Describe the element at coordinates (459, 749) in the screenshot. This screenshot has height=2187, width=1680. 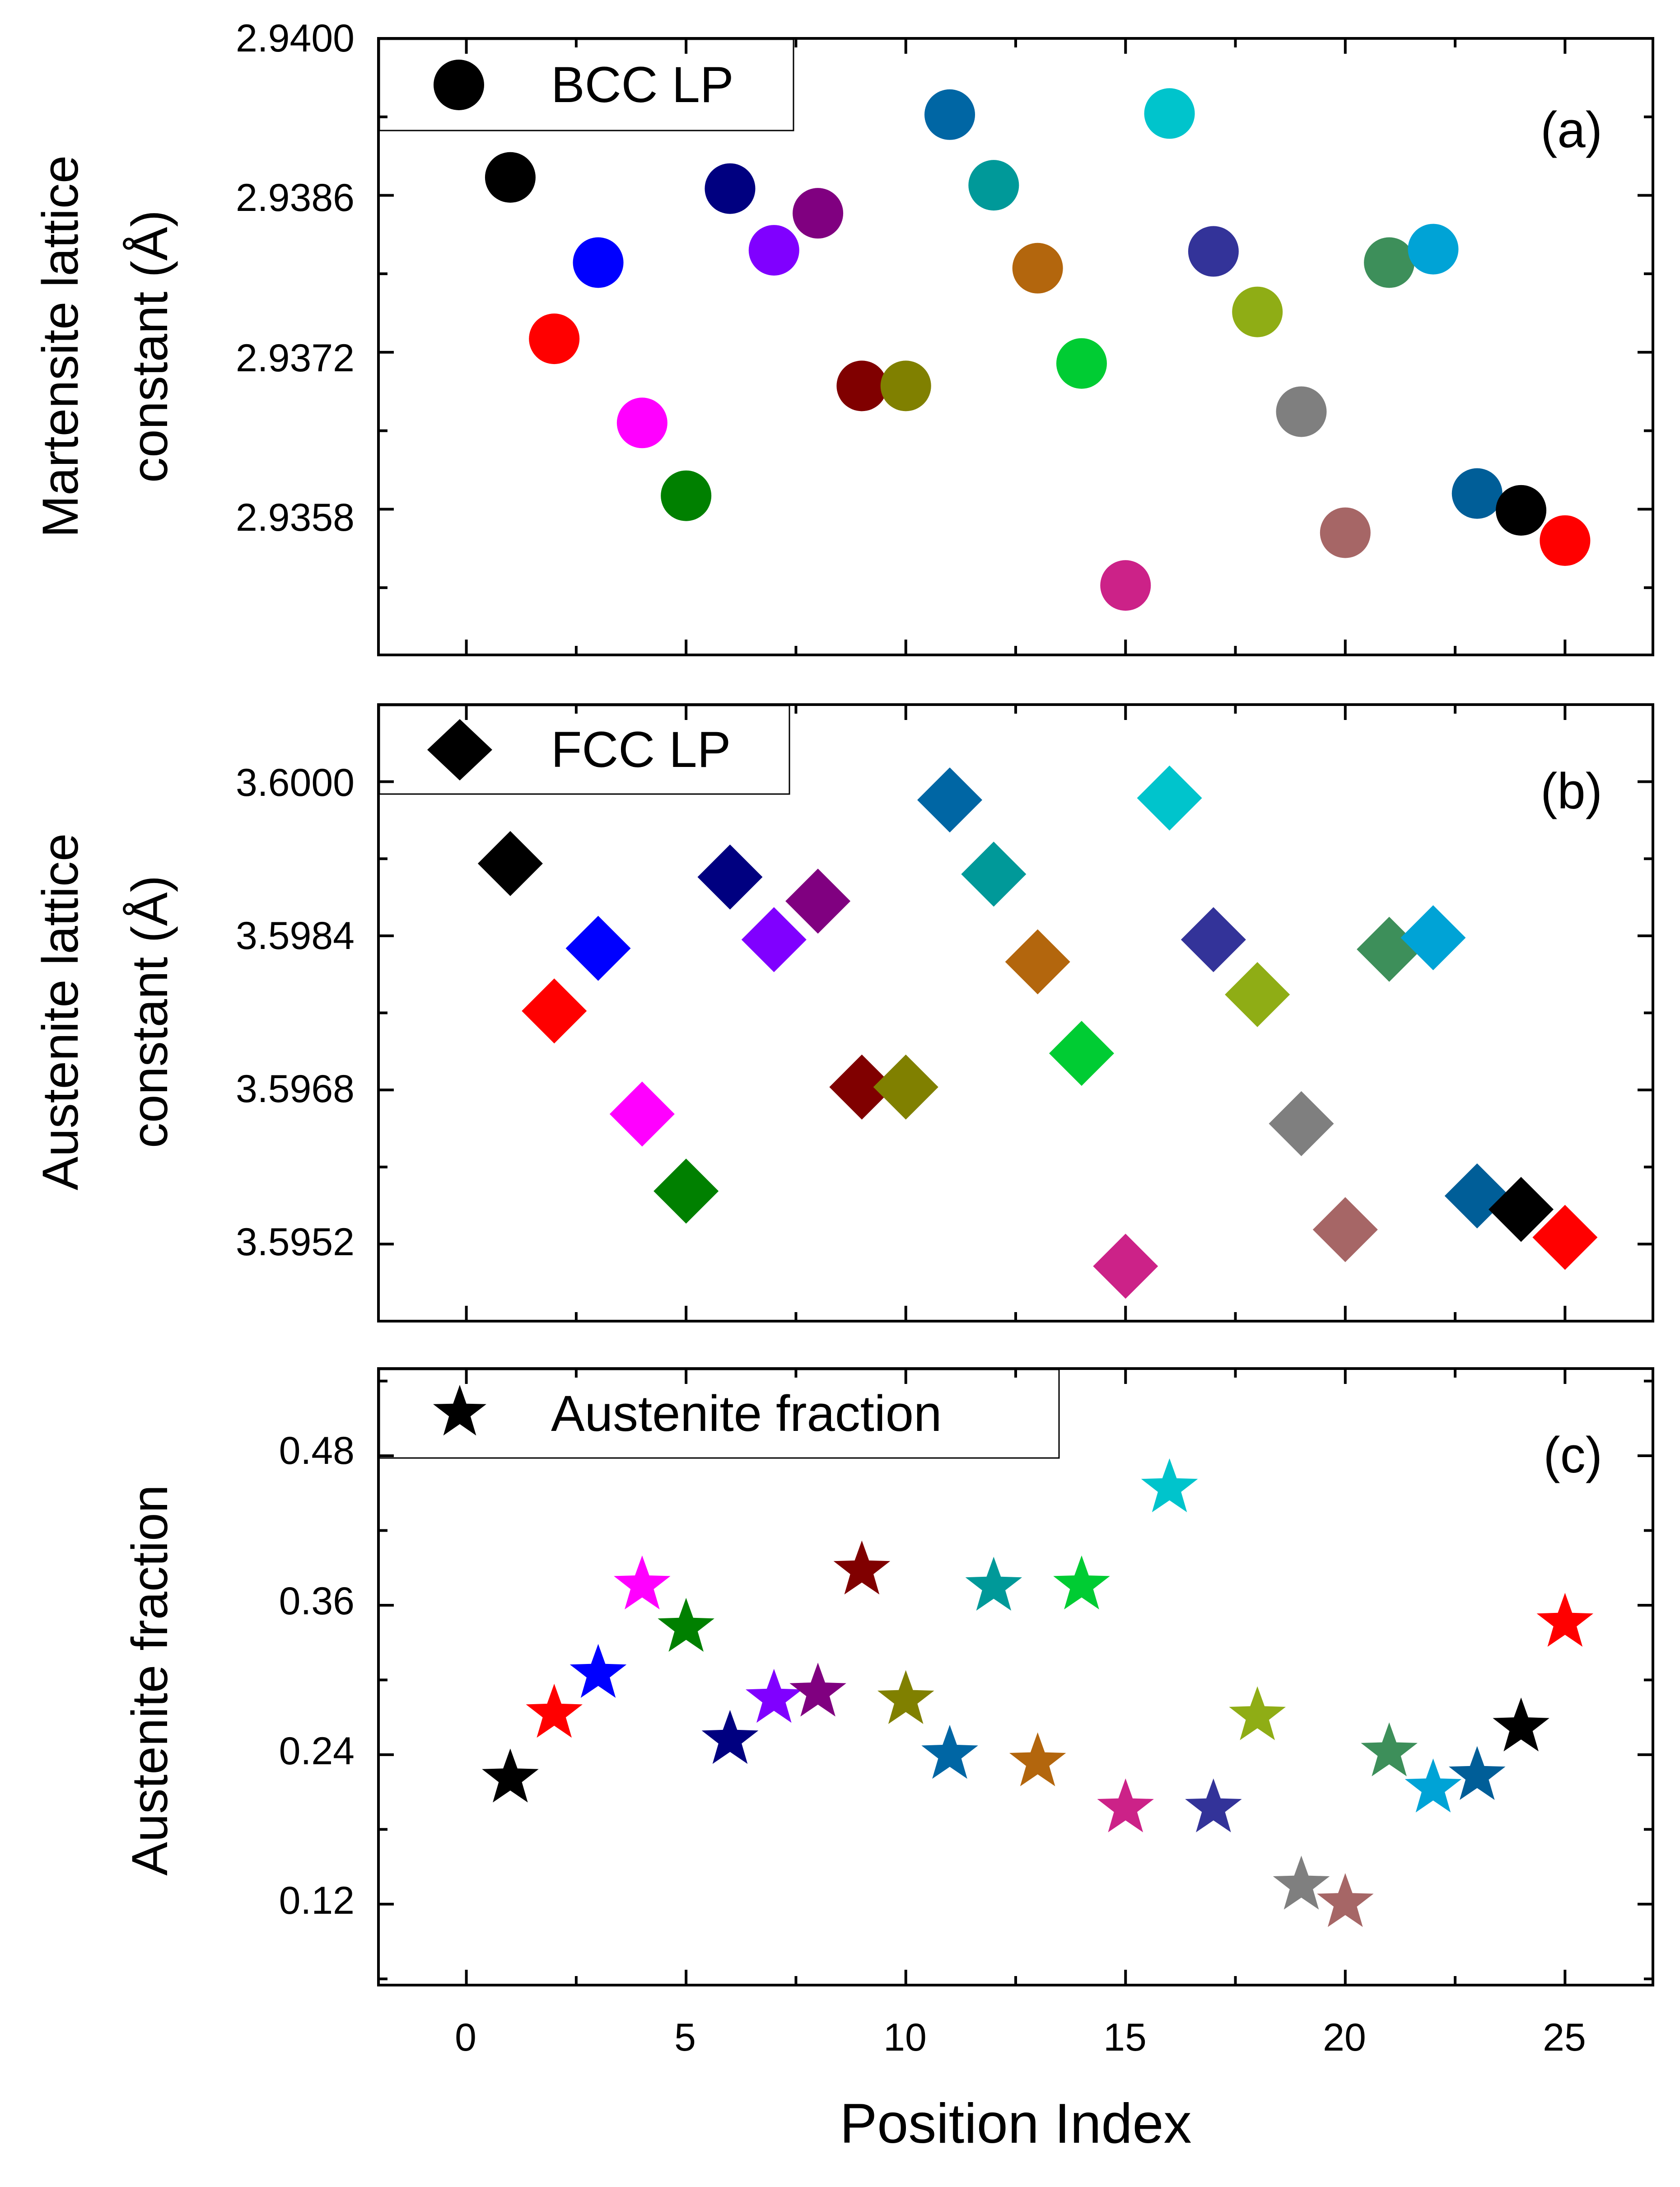
I see `panel-b-legend-marker` at that location.